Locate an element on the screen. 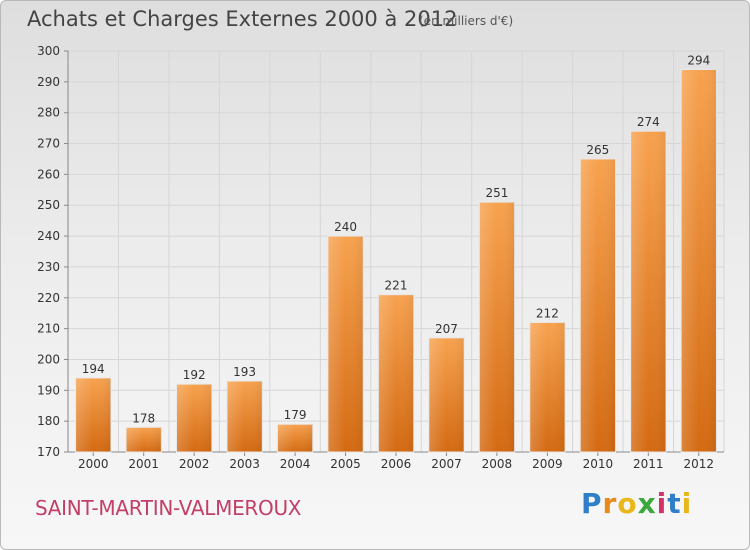 The height and width of the screenshot is (550, 750). y-tick-label: 190 is located at coordinates (48, 390).